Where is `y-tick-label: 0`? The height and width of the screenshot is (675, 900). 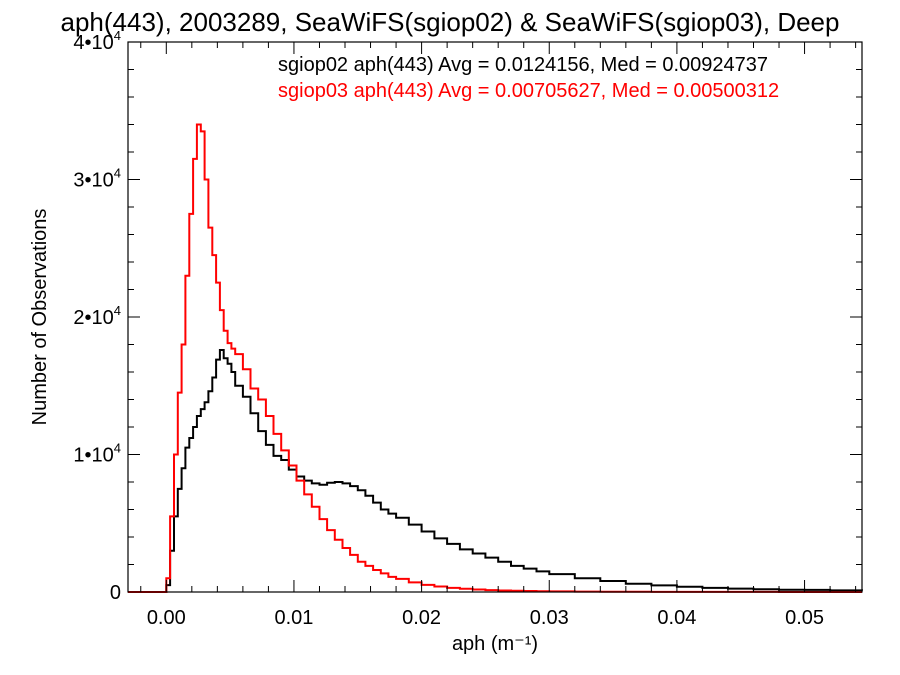
y-tick-label: 0 is located at coordinates (115, 593).